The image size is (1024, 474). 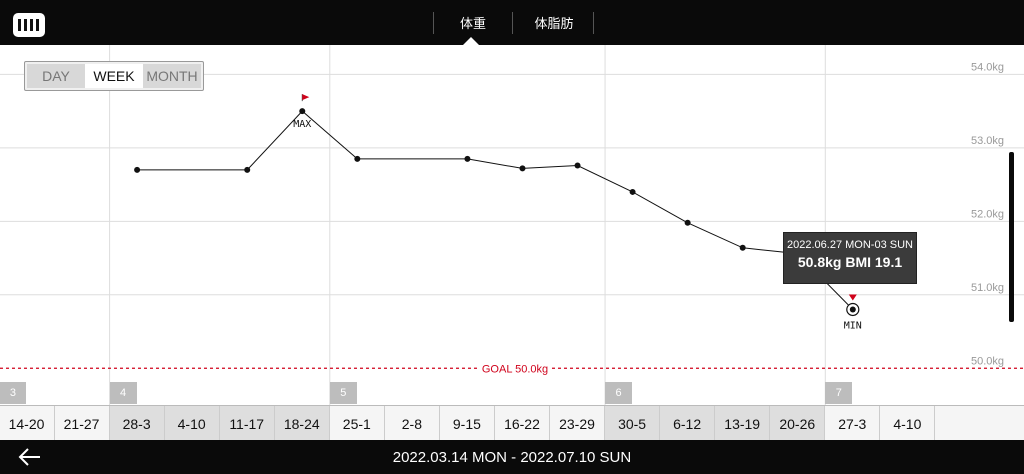 I want to click on week-cell: 21-27, so click(x=82, y=423).